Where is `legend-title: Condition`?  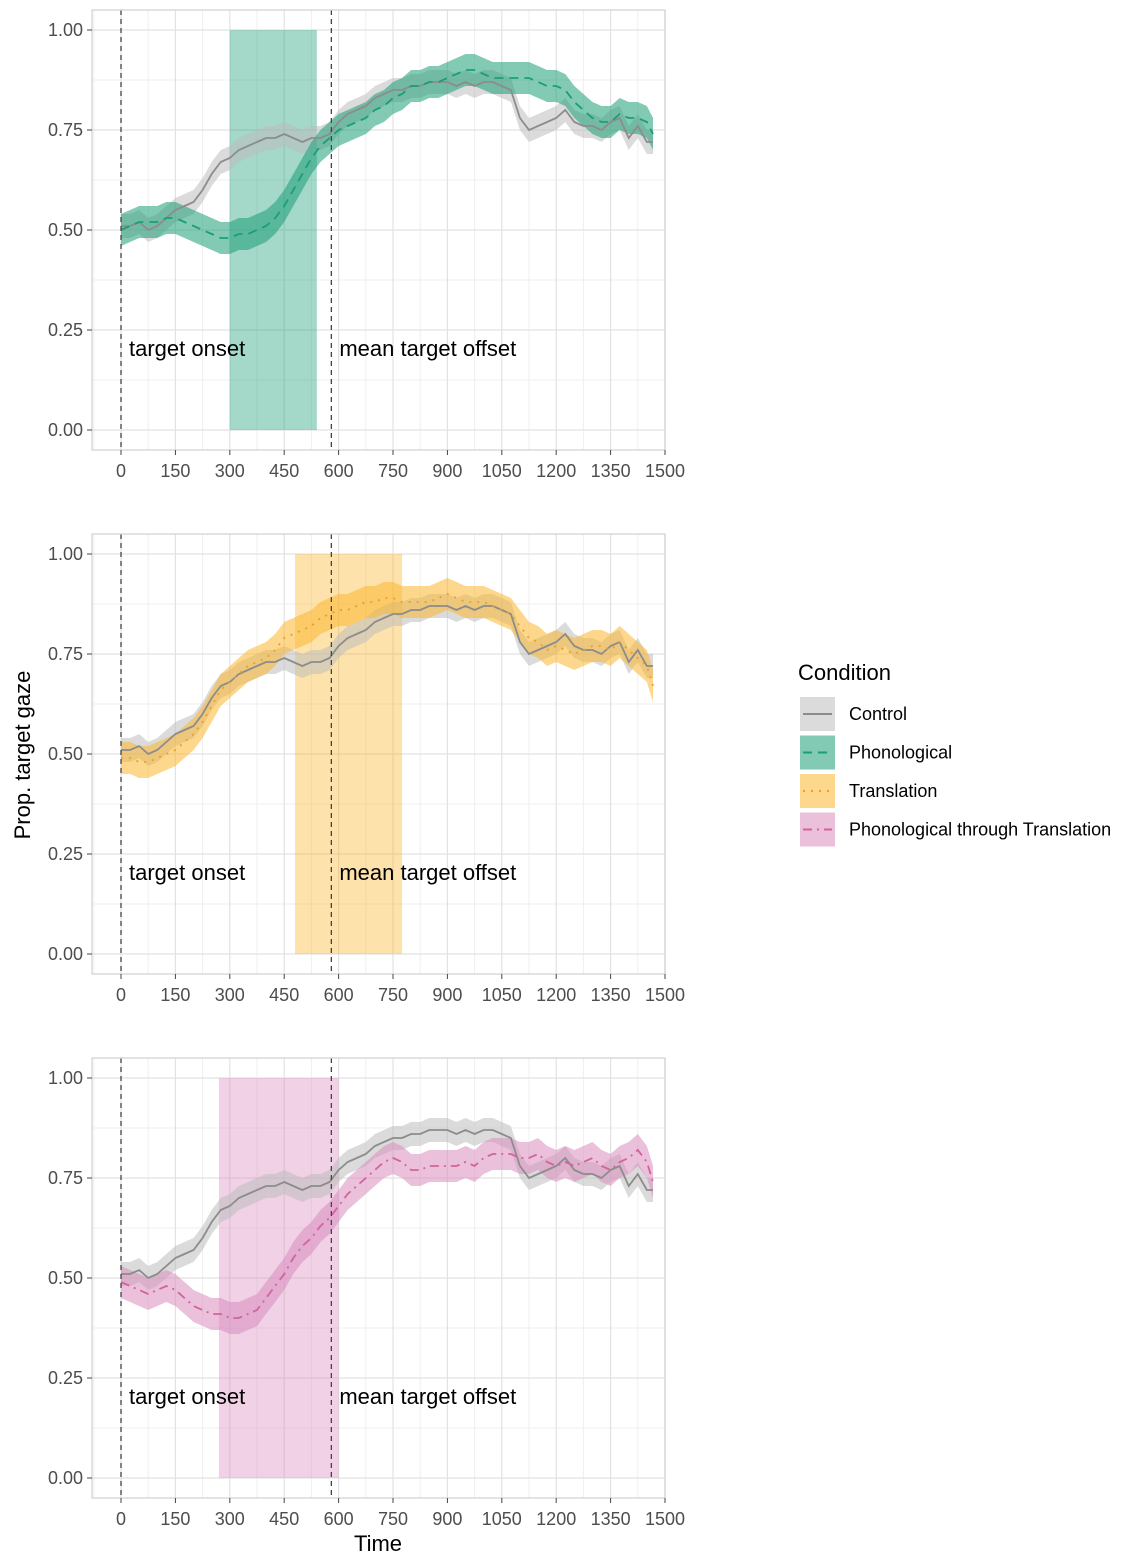
legend-title: Condition is located at coordinates (844, 672).